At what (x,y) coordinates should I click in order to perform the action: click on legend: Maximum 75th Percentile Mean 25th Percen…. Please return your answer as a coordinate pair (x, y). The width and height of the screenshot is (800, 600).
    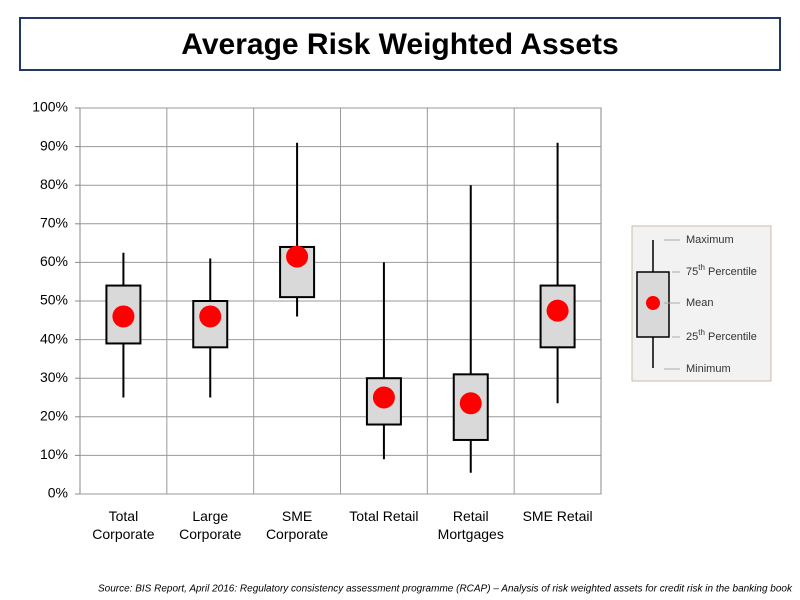
    Looking at the image, I should click on (701, 303).